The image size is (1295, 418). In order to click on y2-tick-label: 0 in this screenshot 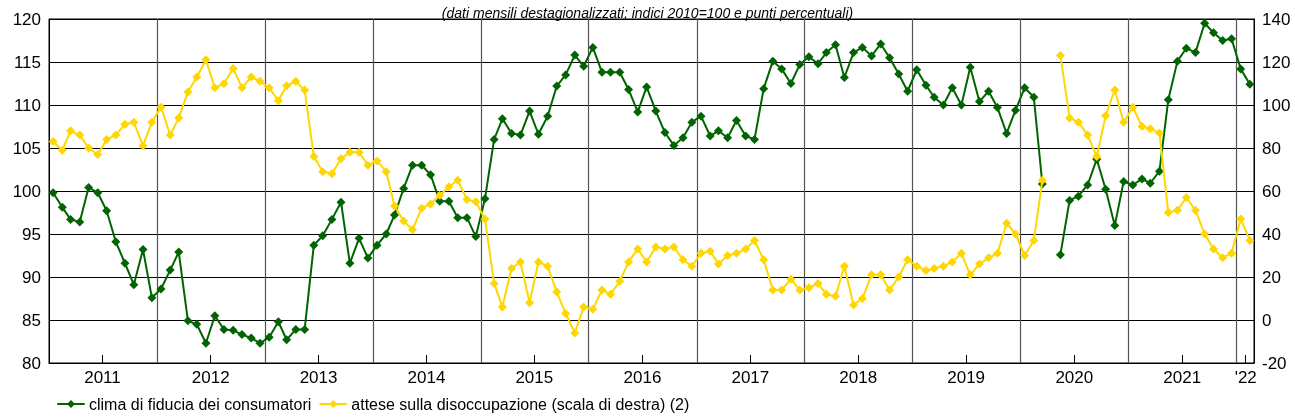, I will do `click(1267, 320)`.